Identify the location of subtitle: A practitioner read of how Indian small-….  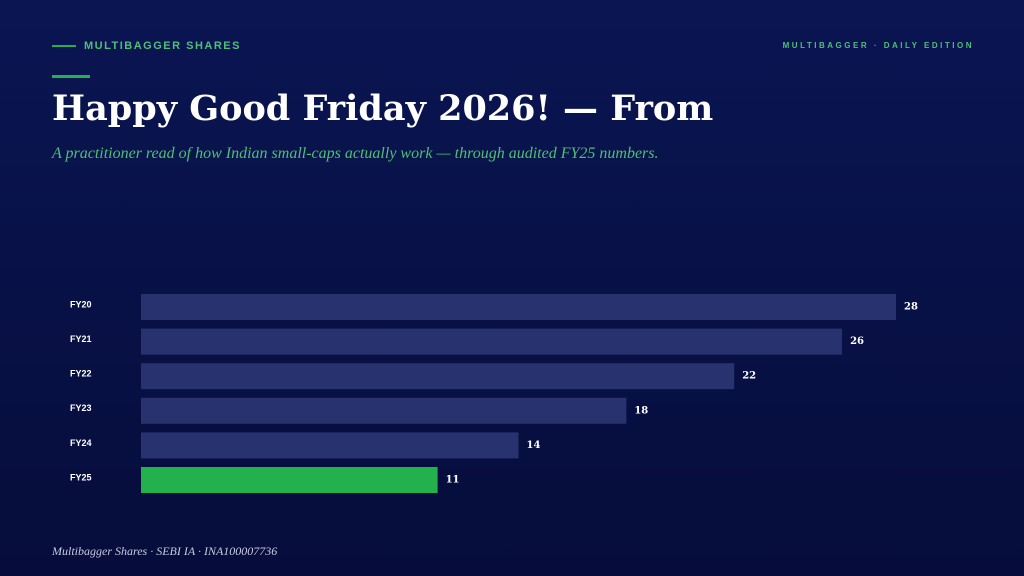
(355, 153).